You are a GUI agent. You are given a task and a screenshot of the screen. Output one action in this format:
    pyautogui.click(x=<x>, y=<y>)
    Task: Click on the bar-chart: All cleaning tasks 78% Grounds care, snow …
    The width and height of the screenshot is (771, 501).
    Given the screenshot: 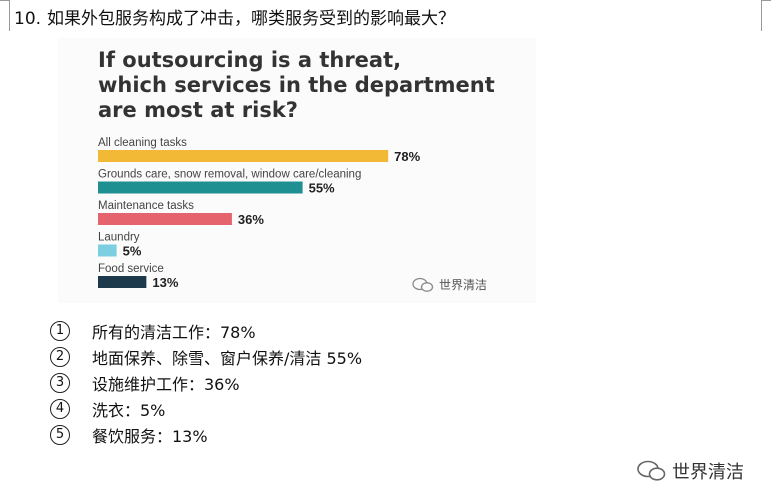 What is the action you would take?
    pyautogui.click(x=259, y=213)
    